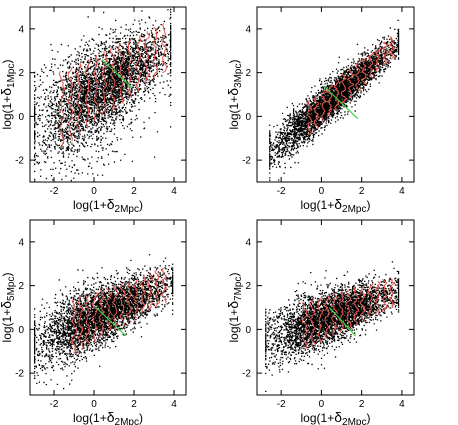 The width and height of the screenshot is (458, 425). Describe the element at coordinates (234, 95) in the screenshot. I see `y-axis-label: log(1+δ3Mpc)` at that location.